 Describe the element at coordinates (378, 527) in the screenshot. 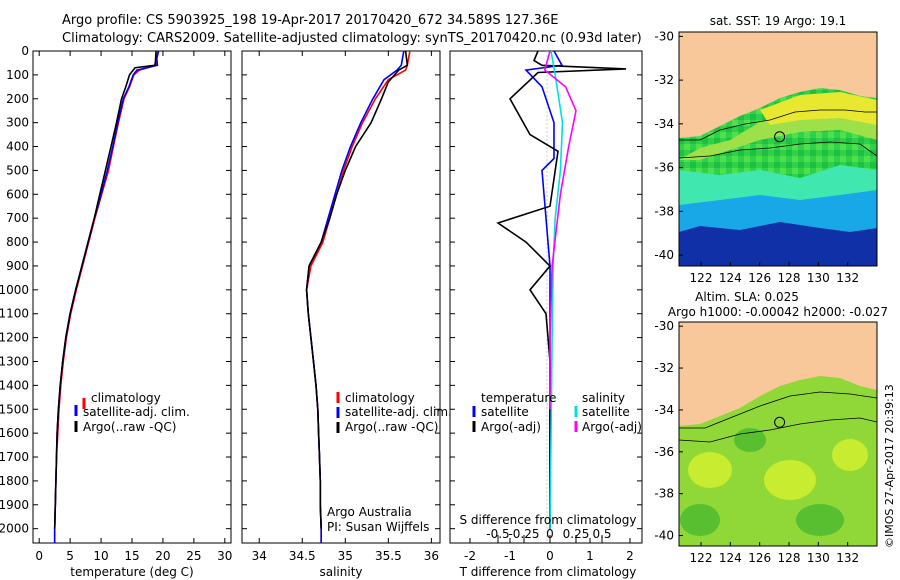

I see `annotation-pi: PI: Susan Wijffels` at that location.